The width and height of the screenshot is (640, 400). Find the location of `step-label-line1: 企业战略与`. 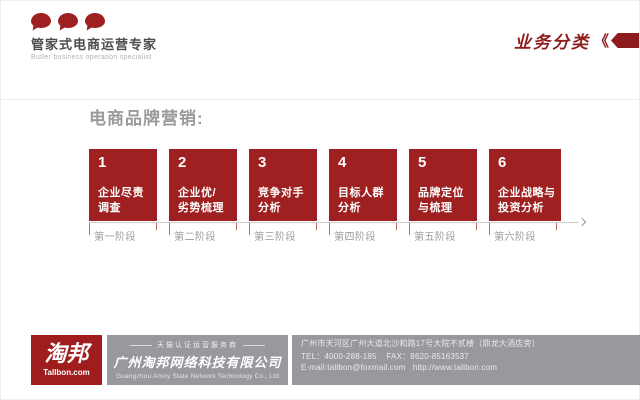

step-label-line1: 企业战略与 is located at coordinates (527, 193).